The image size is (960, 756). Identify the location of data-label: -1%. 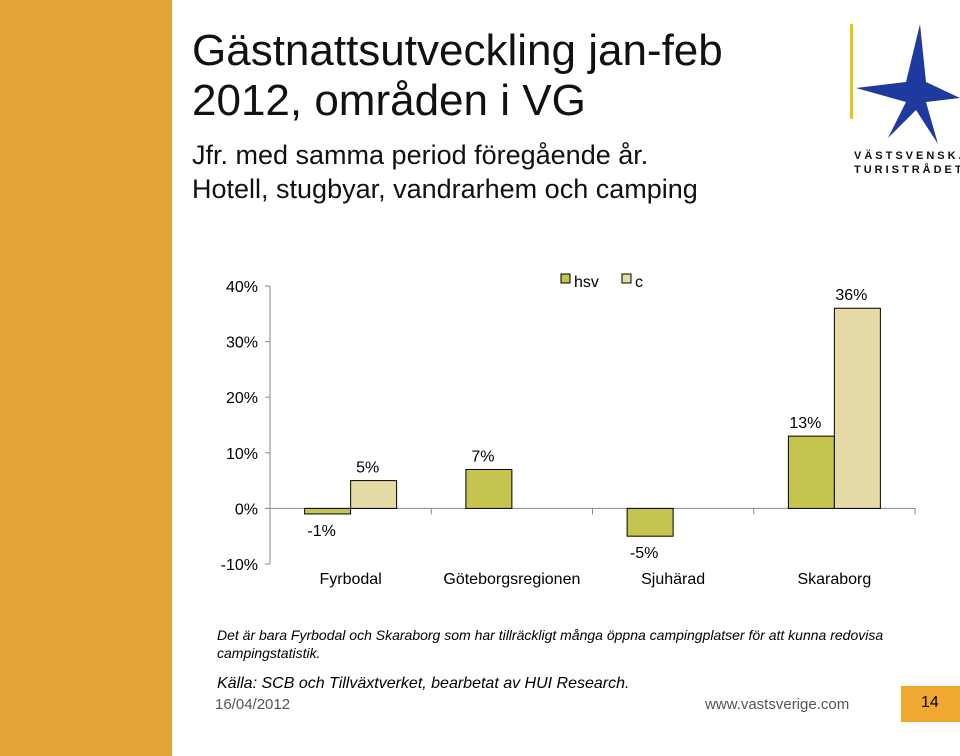
(321, 531).